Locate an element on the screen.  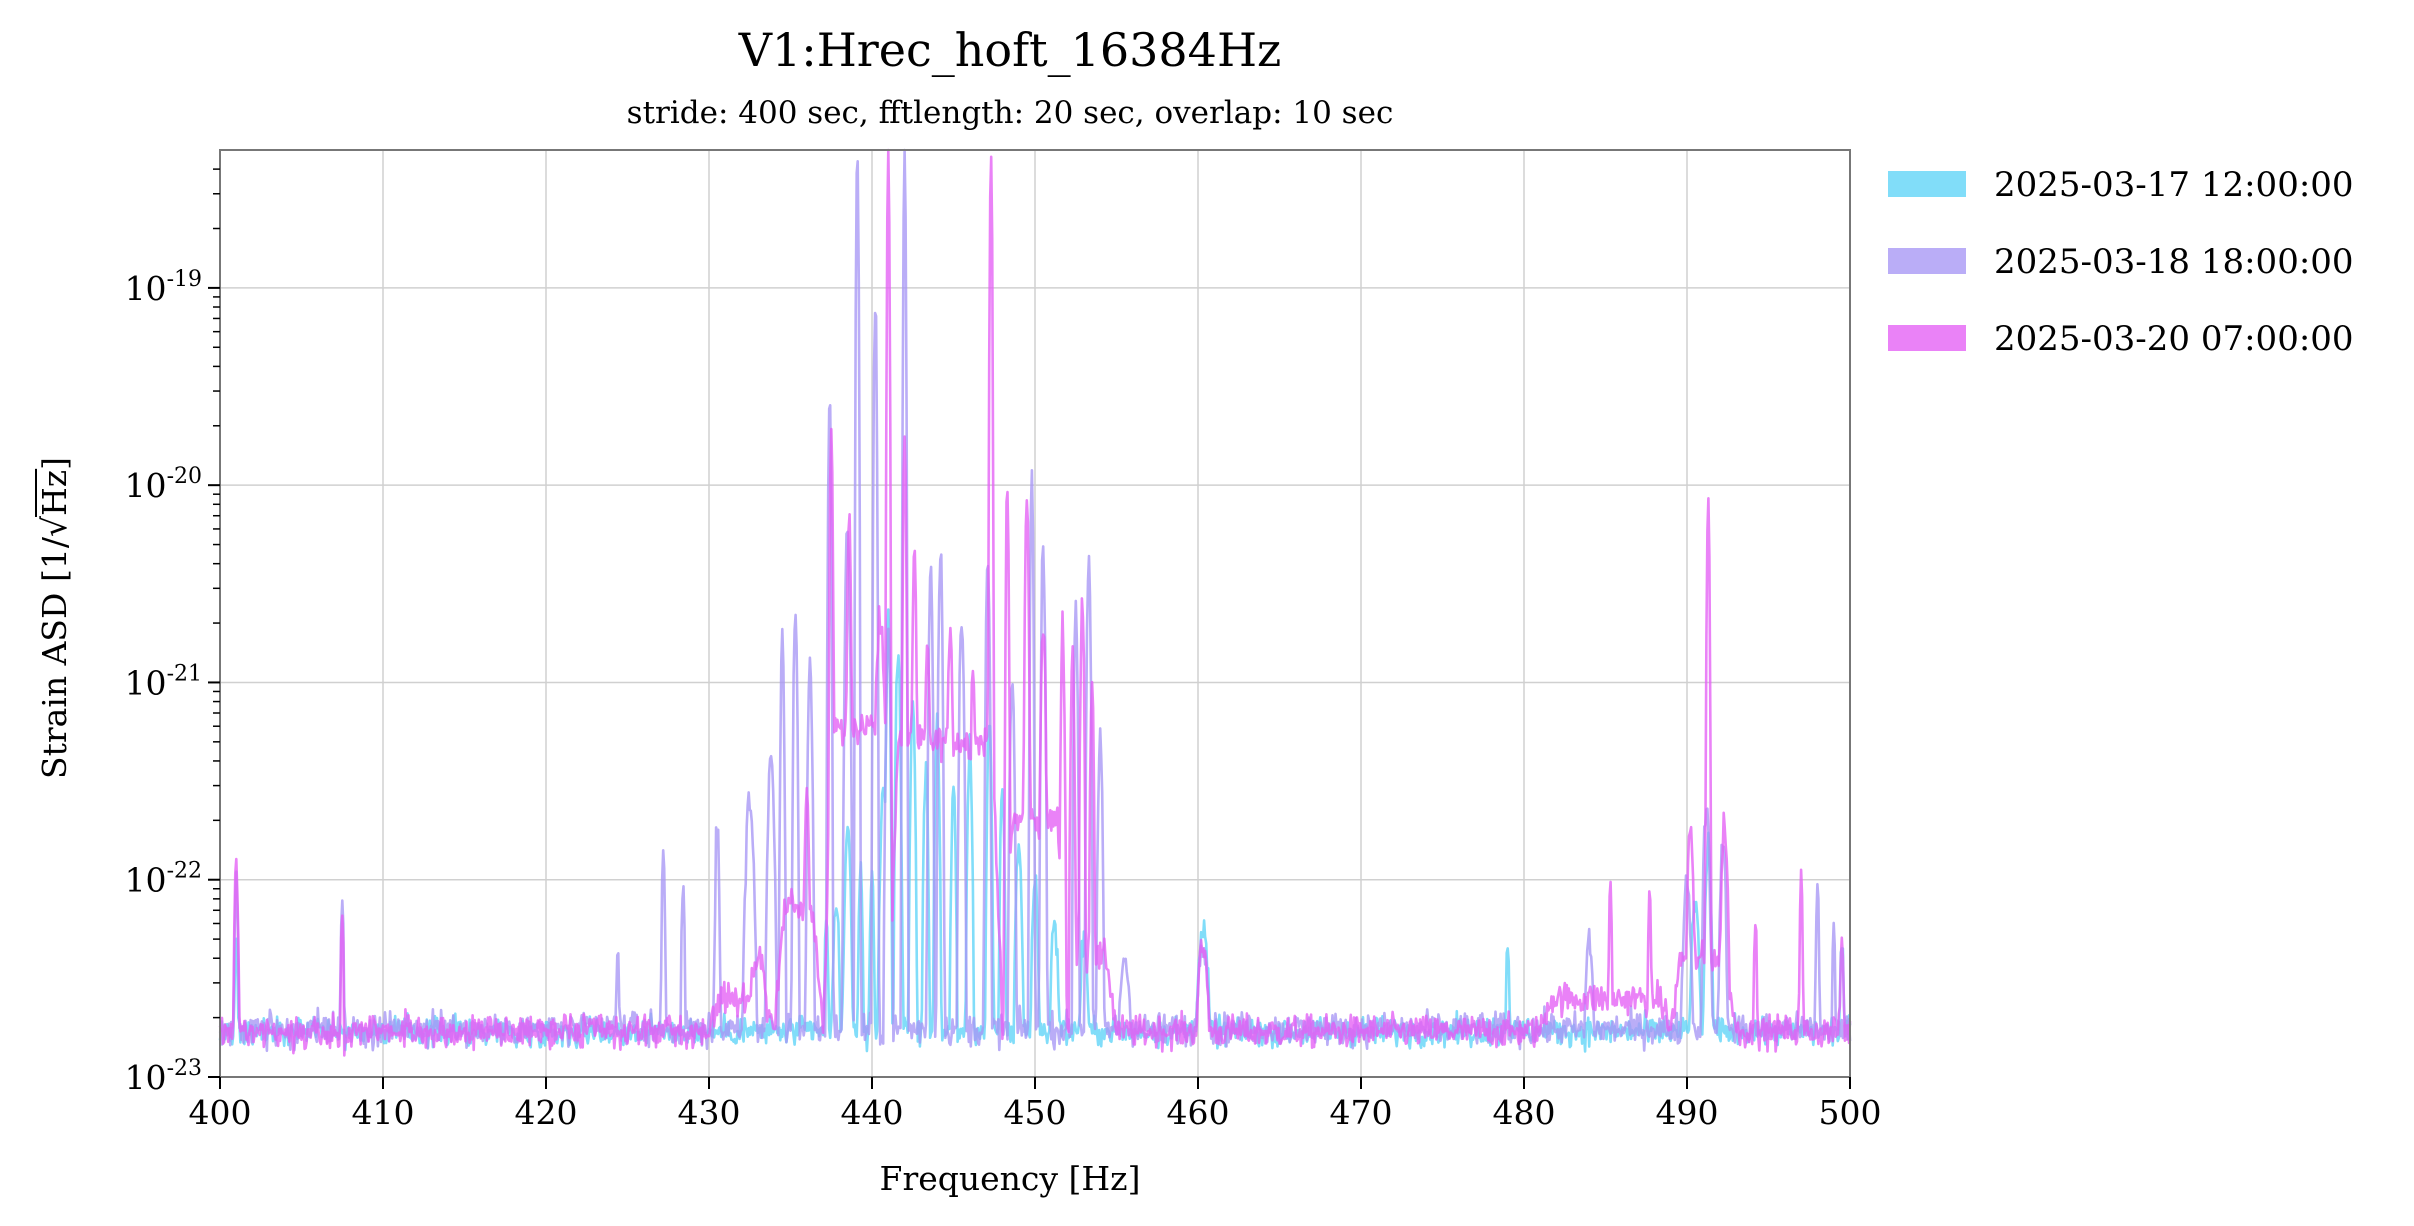
svg-text: Strain ASD [1/√Hz] is located at coordinates (54, 618).